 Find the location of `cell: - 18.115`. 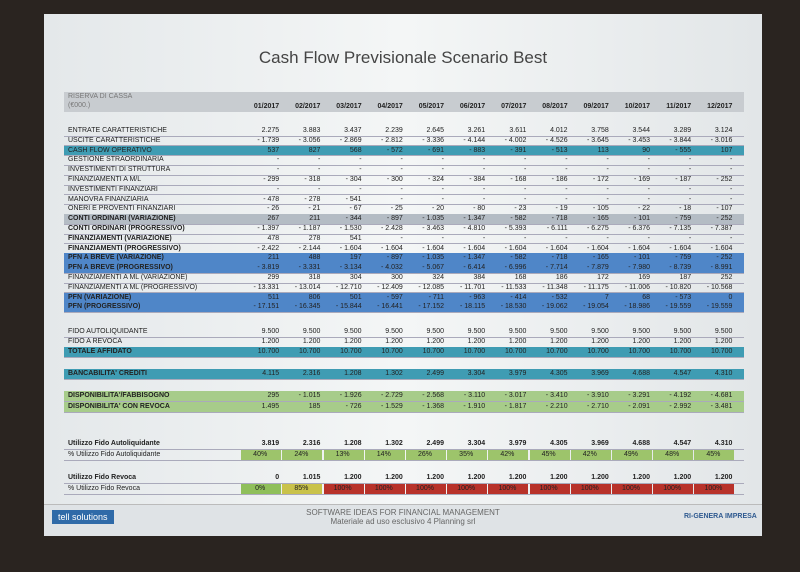

cell: - 18.115 is located at coordinates (473, 307).